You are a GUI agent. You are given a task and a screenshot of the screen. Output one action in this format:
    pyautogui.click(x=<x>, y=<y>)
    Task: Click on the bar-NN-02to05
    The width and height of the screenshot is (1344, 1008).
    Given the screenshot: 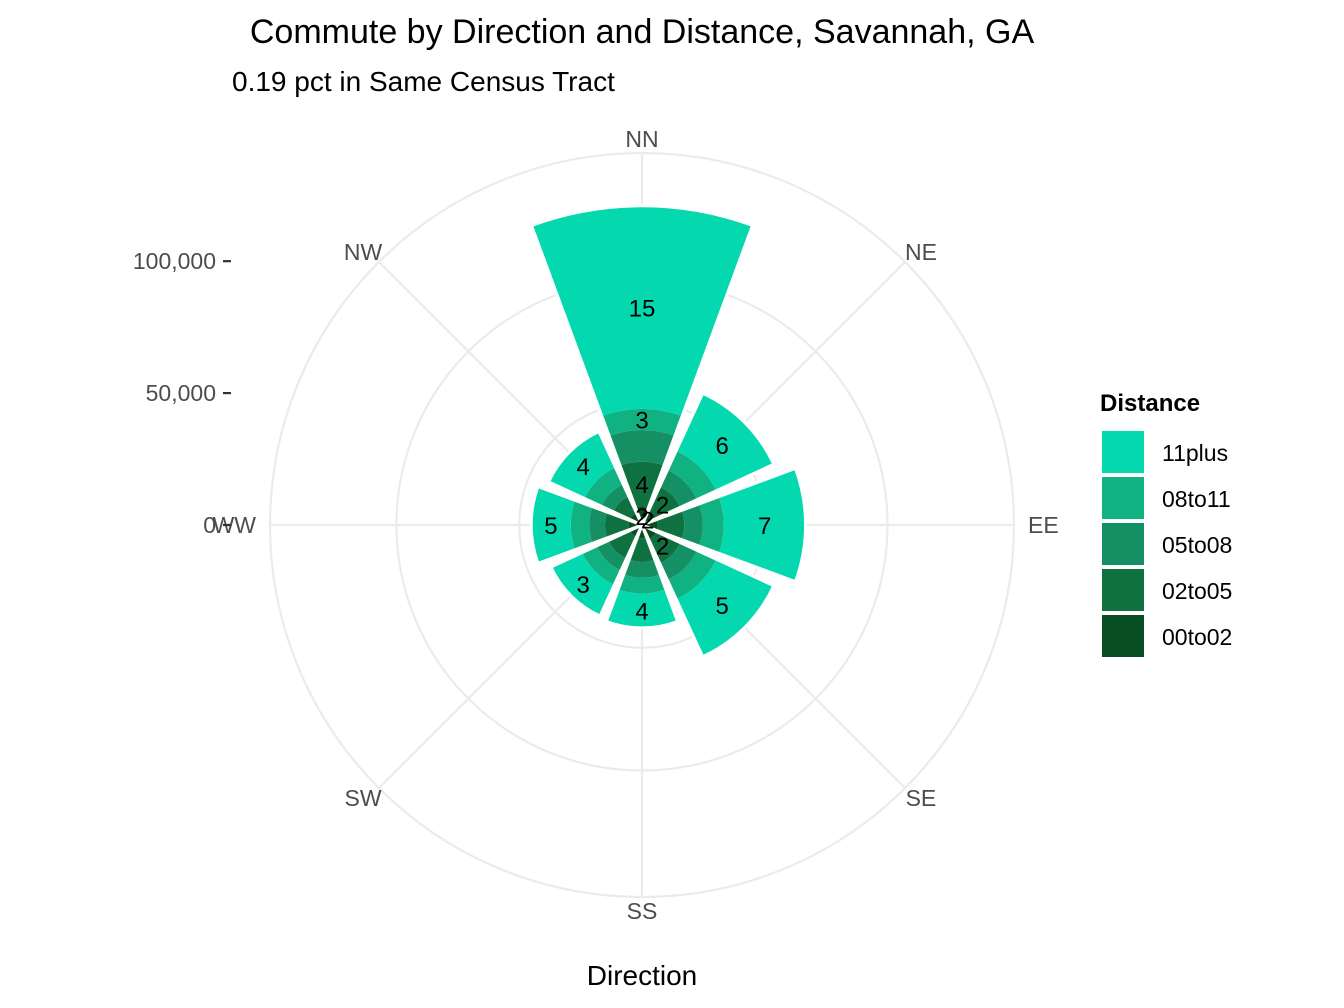 What is the action you would take?
    pyautogui.click(x=642, y=484)
    